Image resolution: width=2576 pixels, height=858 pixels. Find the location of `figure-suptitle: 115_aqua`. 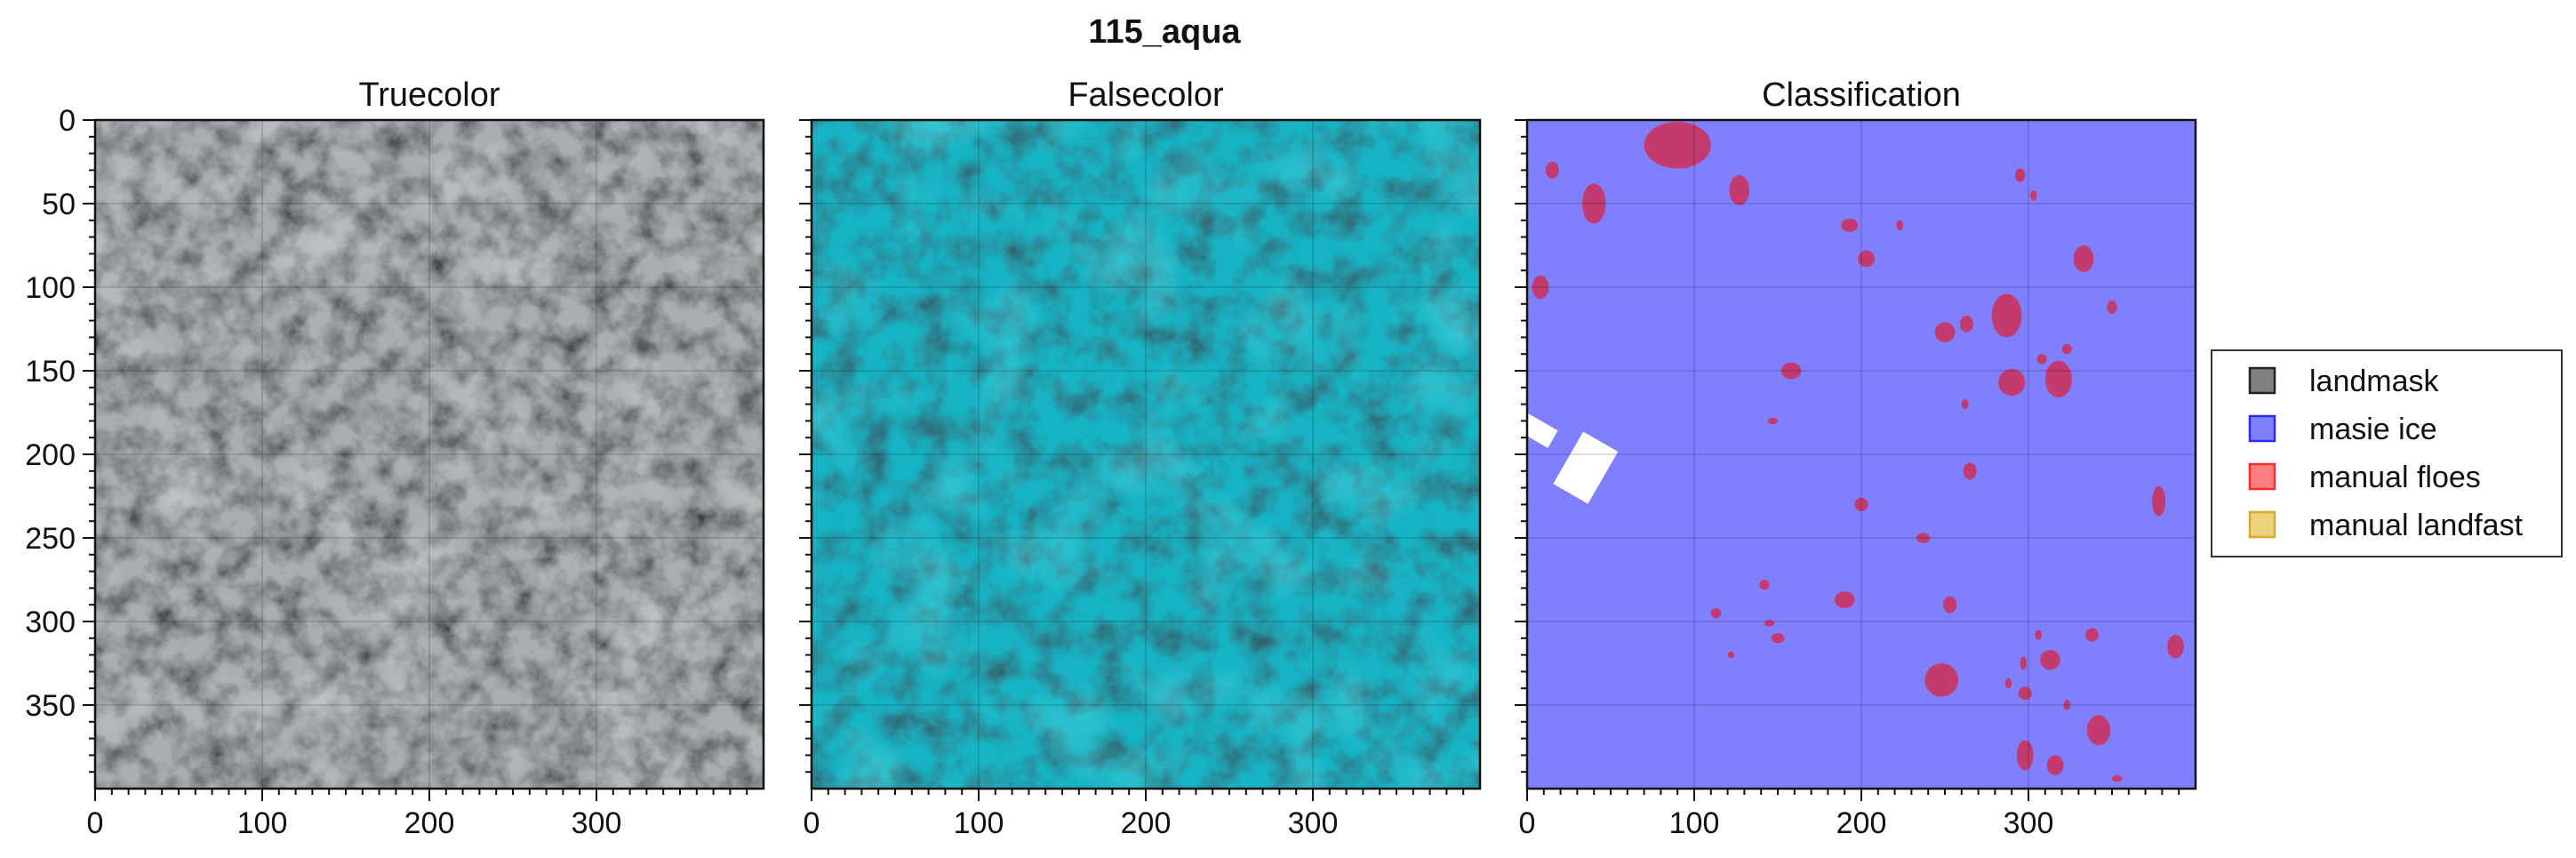

figure-suptitle: 115_aqua is located at coordinates (1164, 32).